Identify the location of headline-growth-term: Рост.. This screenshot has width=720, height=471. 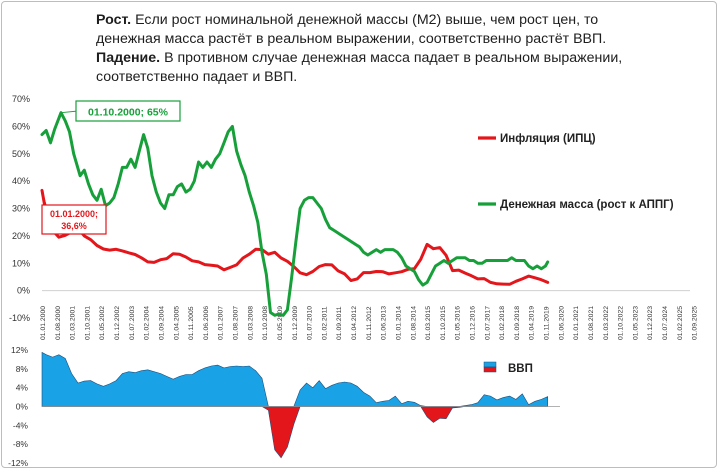
(114, 20).